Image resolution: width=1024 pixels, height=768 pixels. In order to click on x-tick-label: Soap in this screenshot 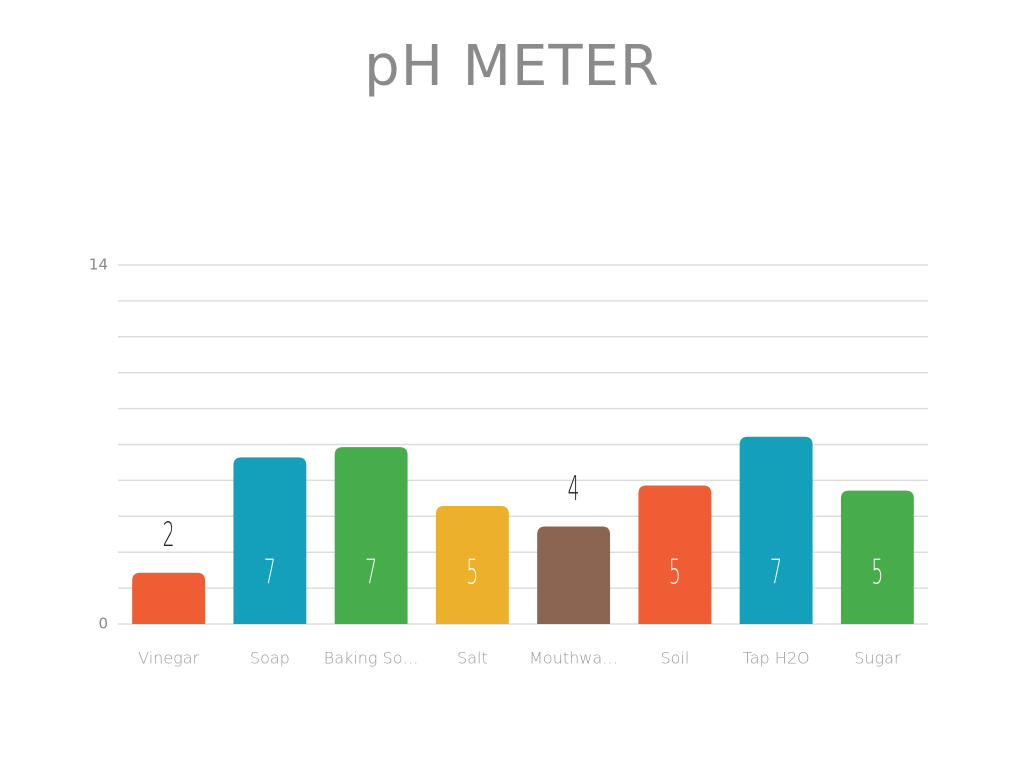, I will do `click(270, 658)`.